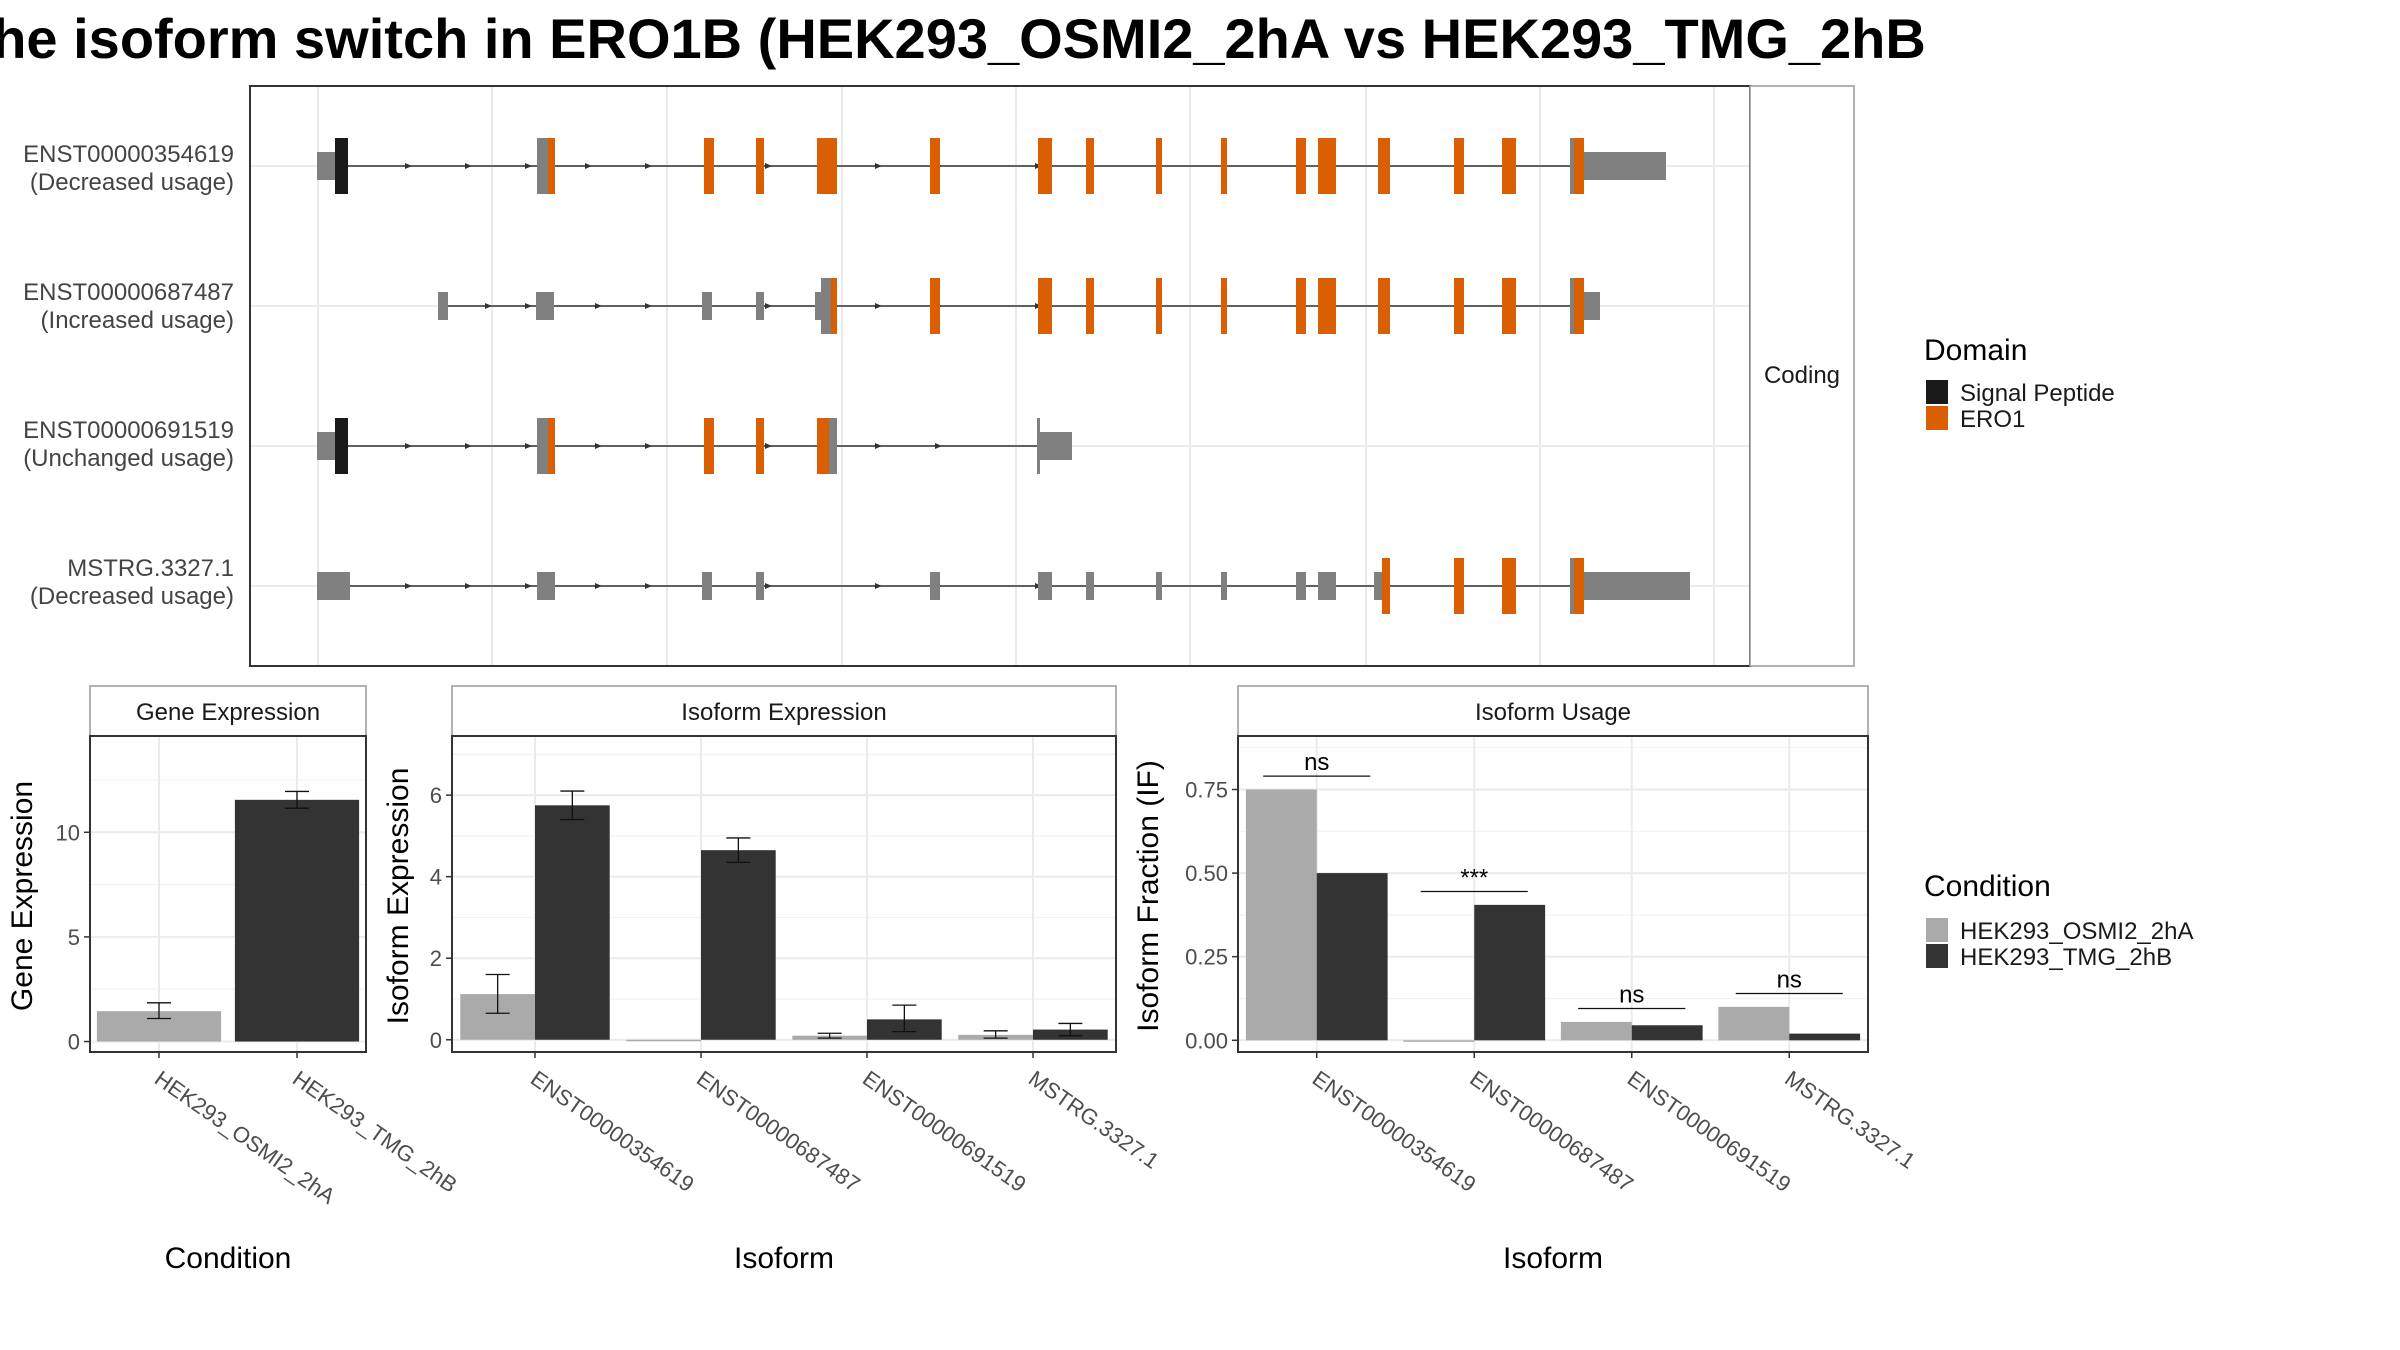  Describe the element at coordinates (944, 1131) in the screenshot. I see `x-tick-label: ENST00000691519` at that location.